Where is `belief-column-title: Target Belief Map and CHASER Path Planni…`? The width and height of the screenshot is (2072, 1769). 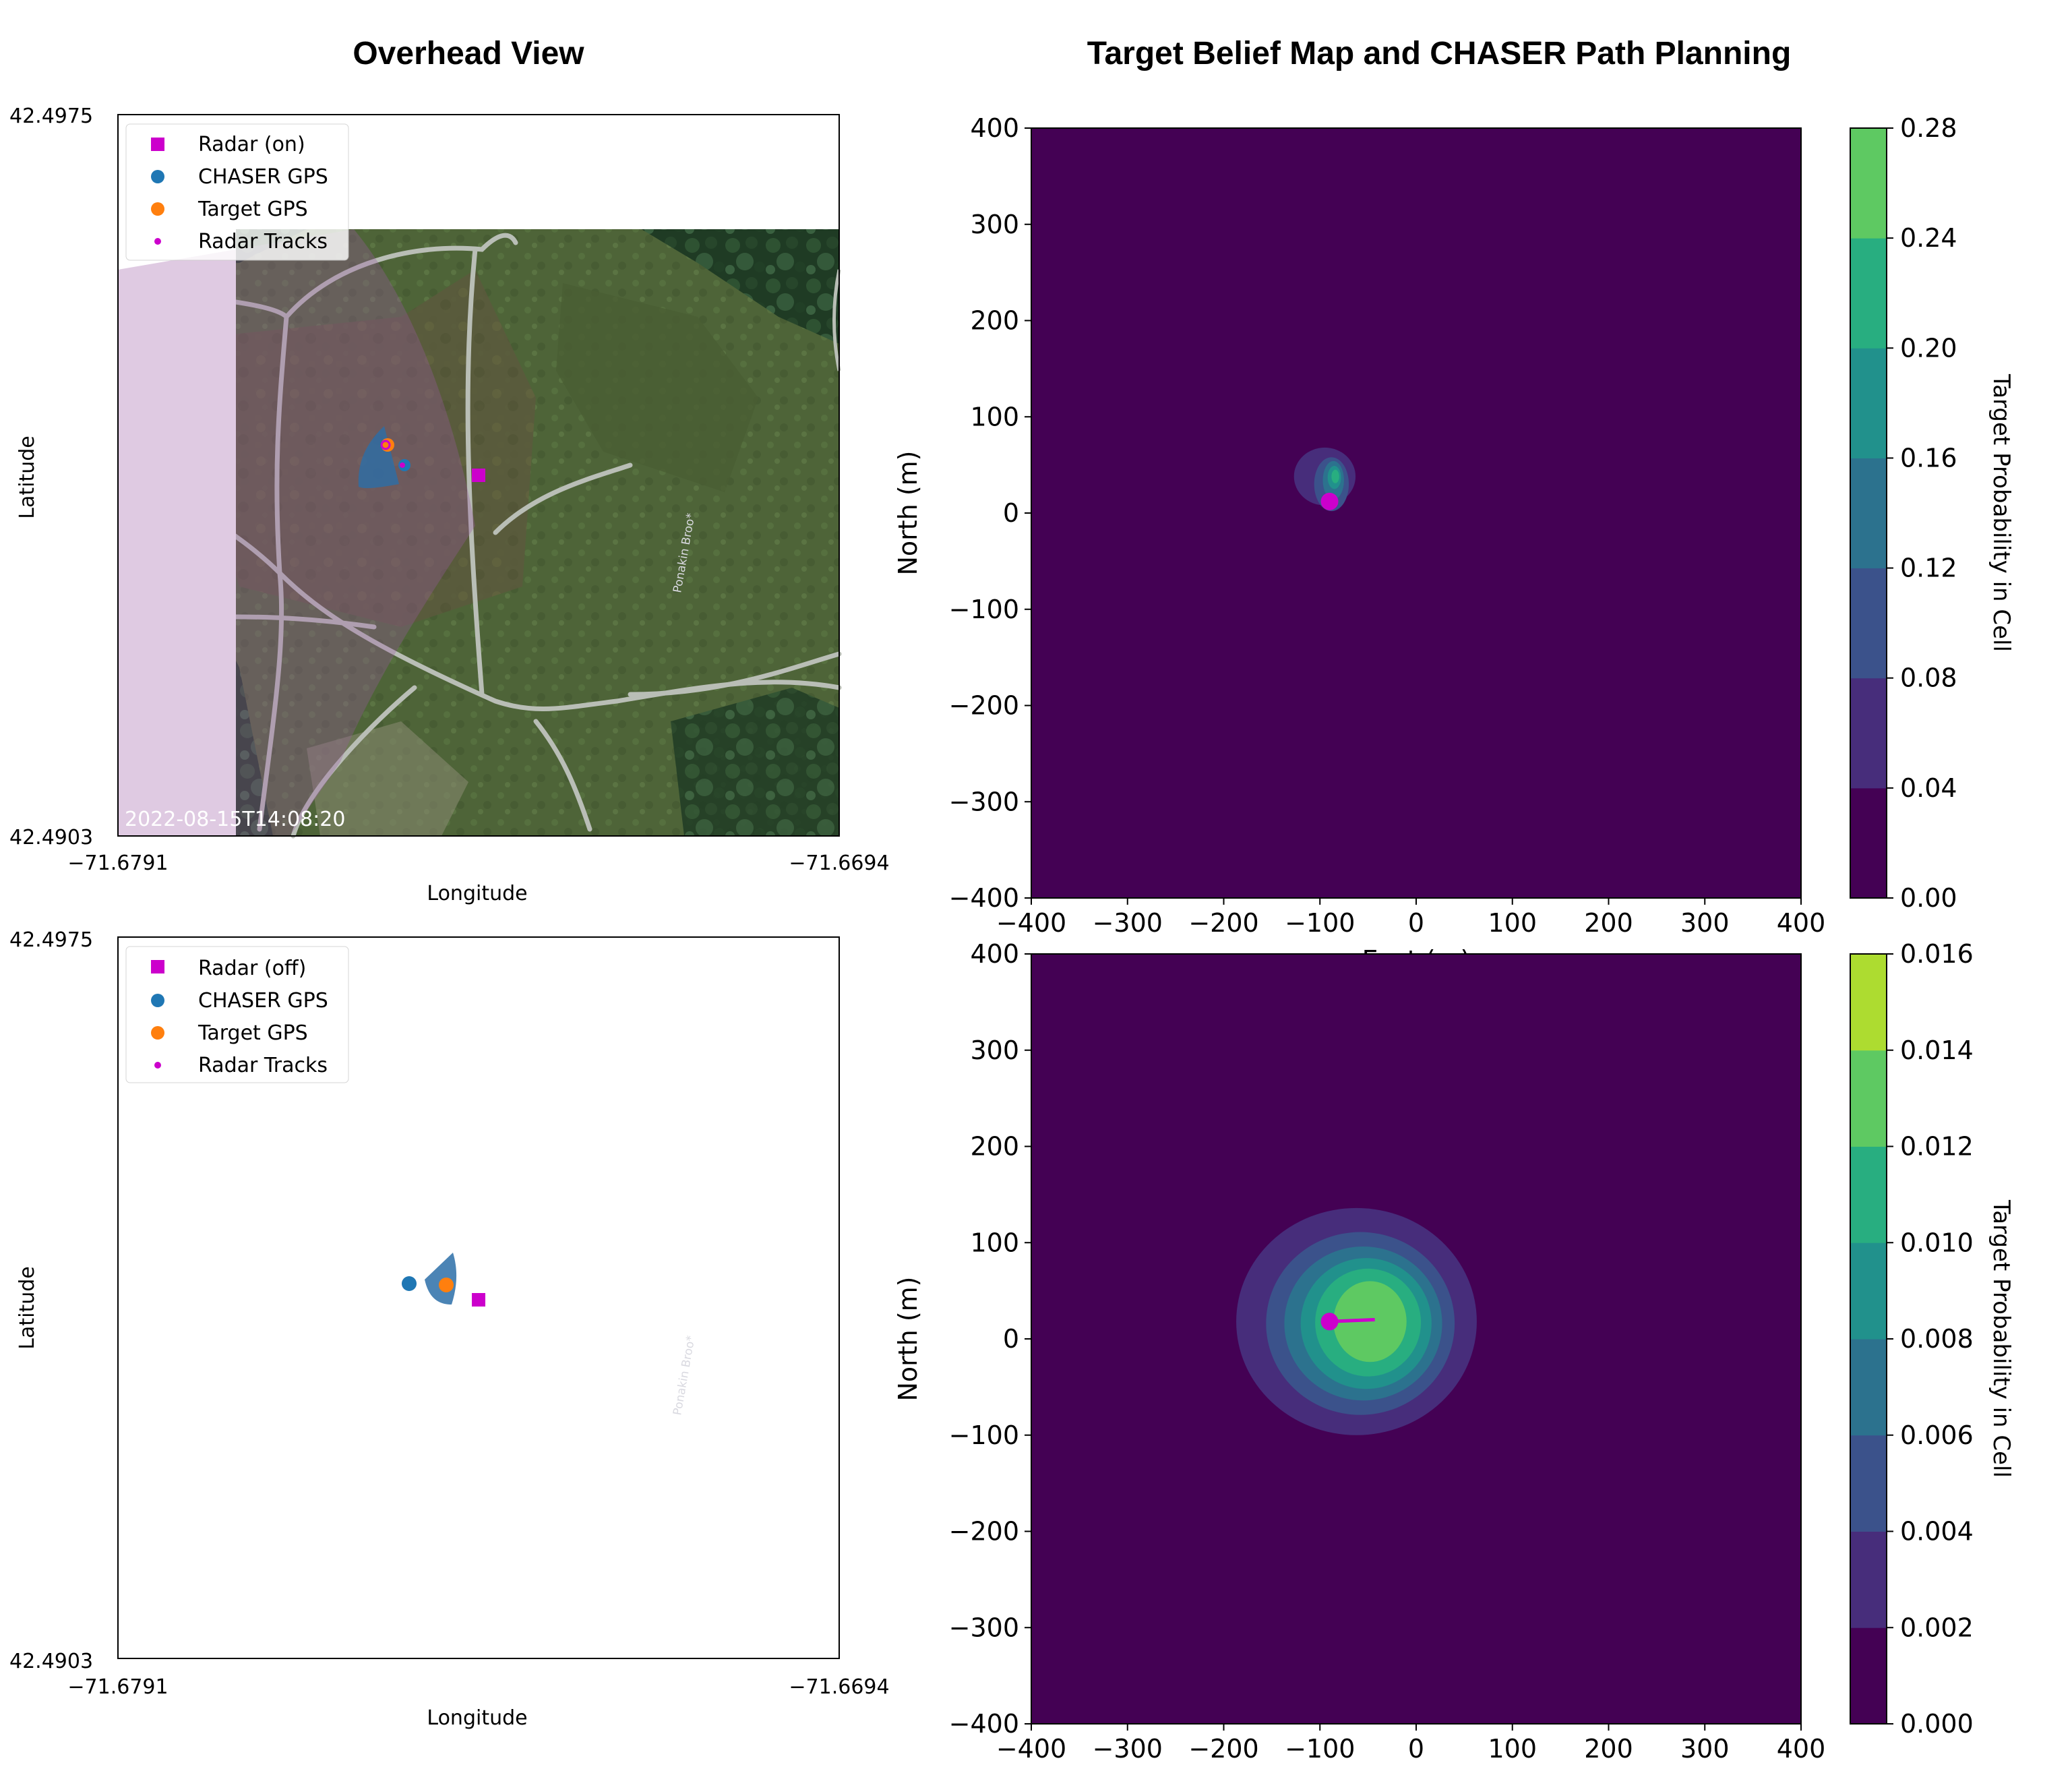
belief-column-title: Target Belief Map and CHASER Path Planni… is located at coordinates (1439, 54).